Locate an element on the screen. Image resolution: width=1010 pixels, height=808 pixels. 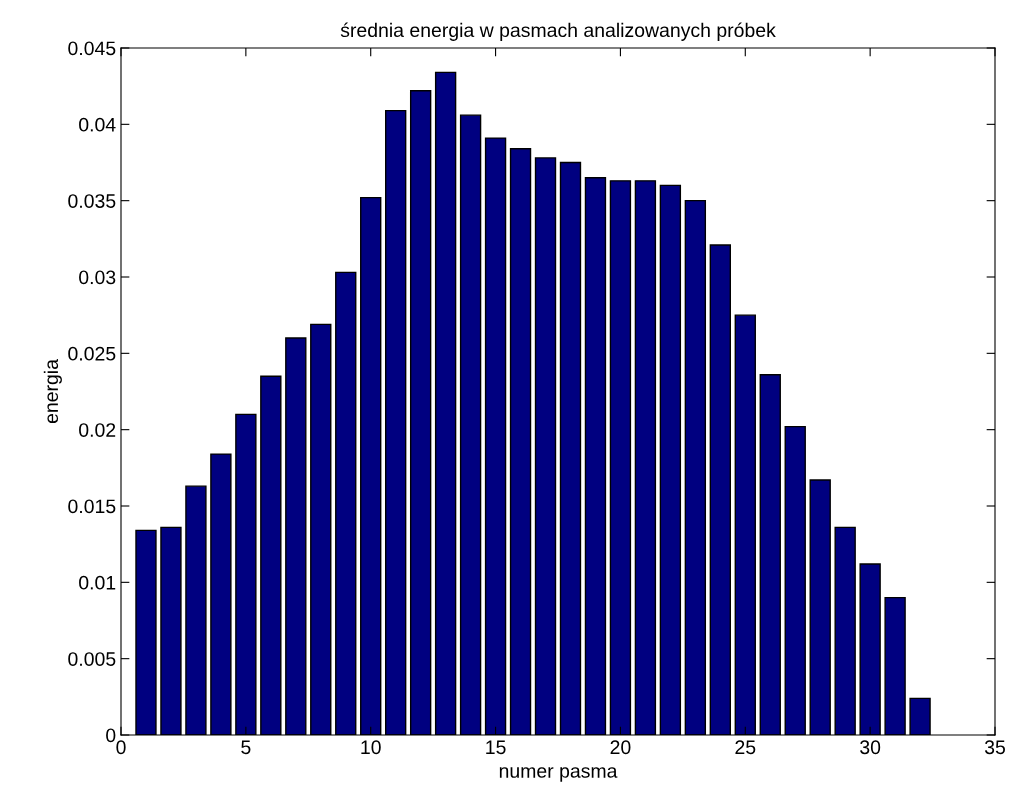
y-axis-title: energia is located at coordinates (52, 391).